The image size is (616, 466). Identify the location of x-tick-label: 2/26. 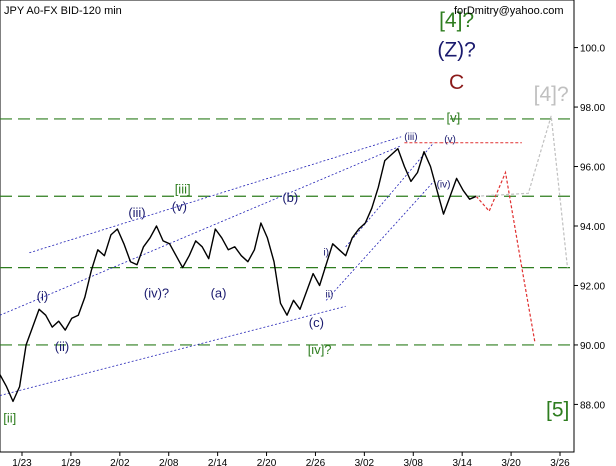
(316, 462).